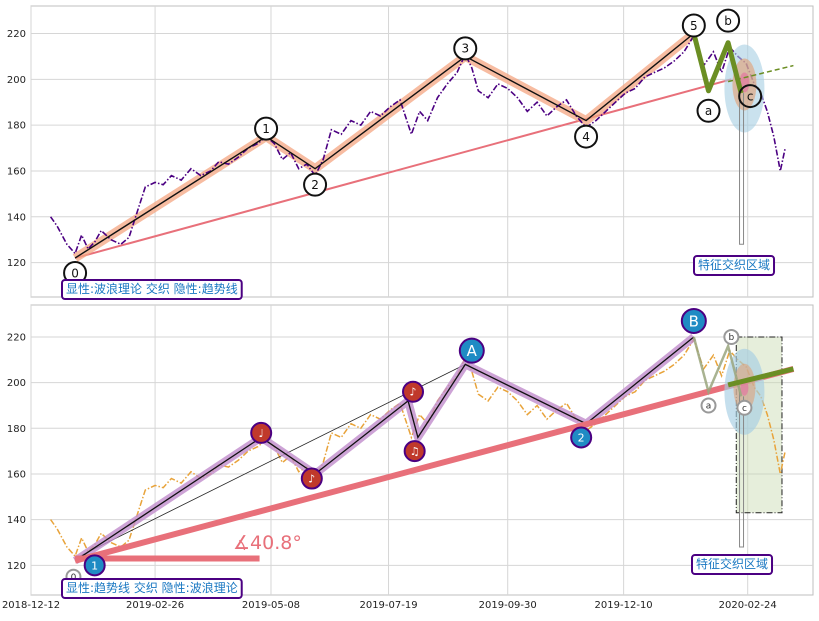 The height and width of the screenshot is (621, 819). I want to click on wave-point-c-label: c, so click(750, 96).